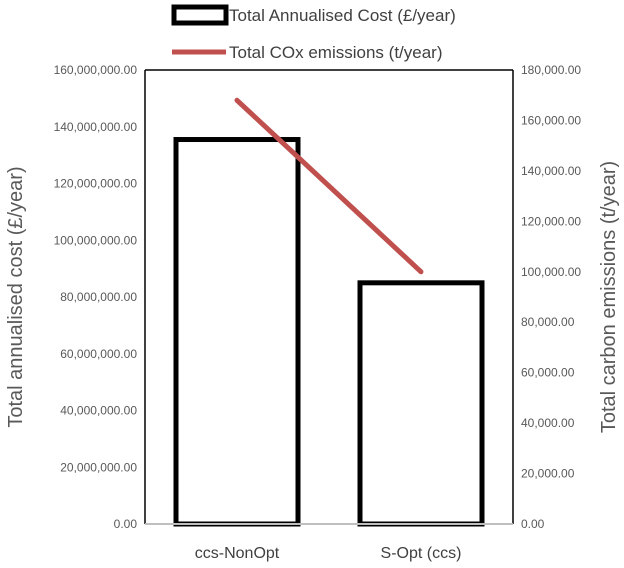 The height and width of the screenshot is (568, 624). I want to click on y2-tick-label: 140,000.00, so click(551, 171).